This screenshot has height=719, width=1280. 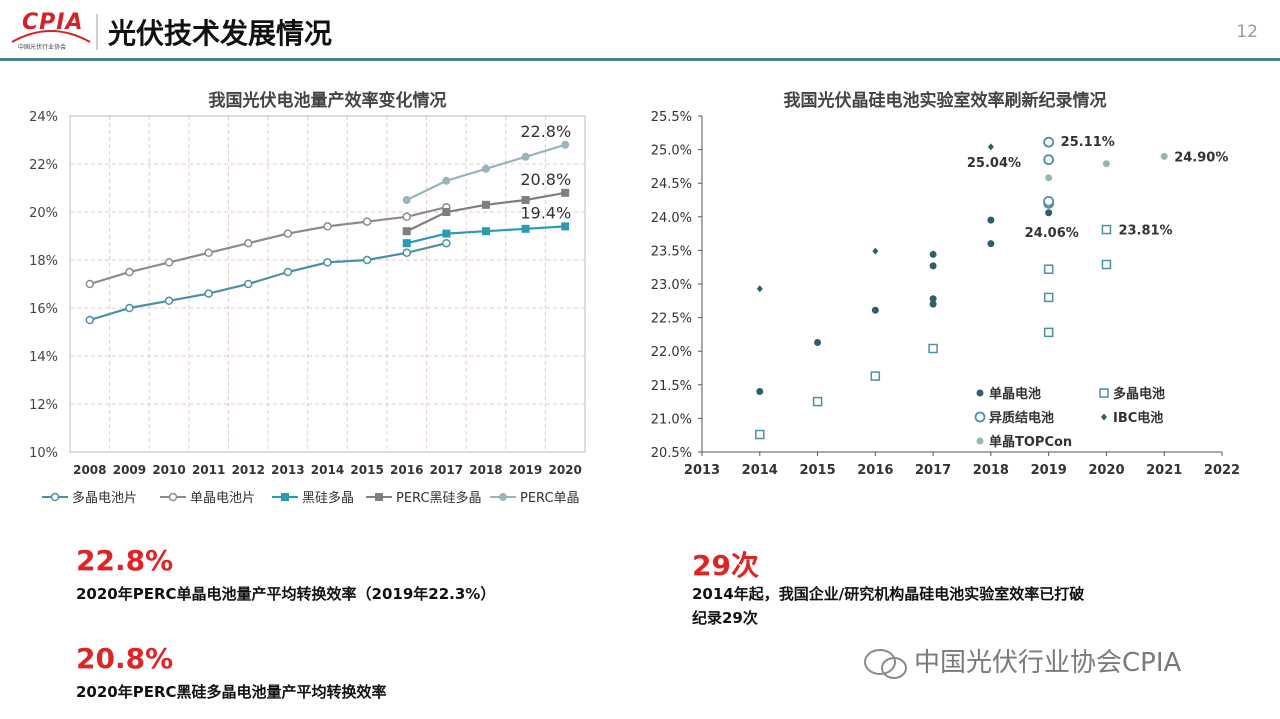 I want to click on chart2-xtick-label: 2014, so click(x=760, y=470).